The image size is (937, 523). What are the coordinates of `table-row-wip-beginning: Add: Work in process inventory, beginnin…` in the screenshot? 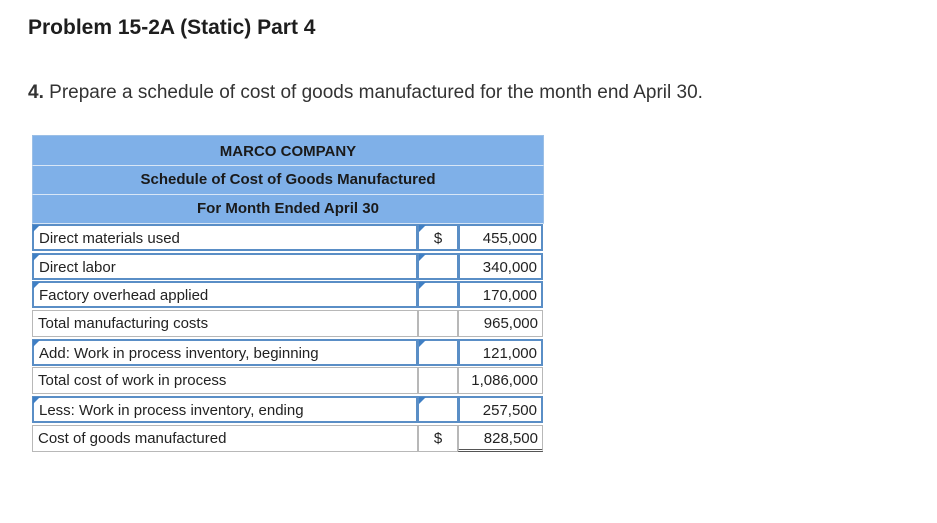 It's located at (288, 353).